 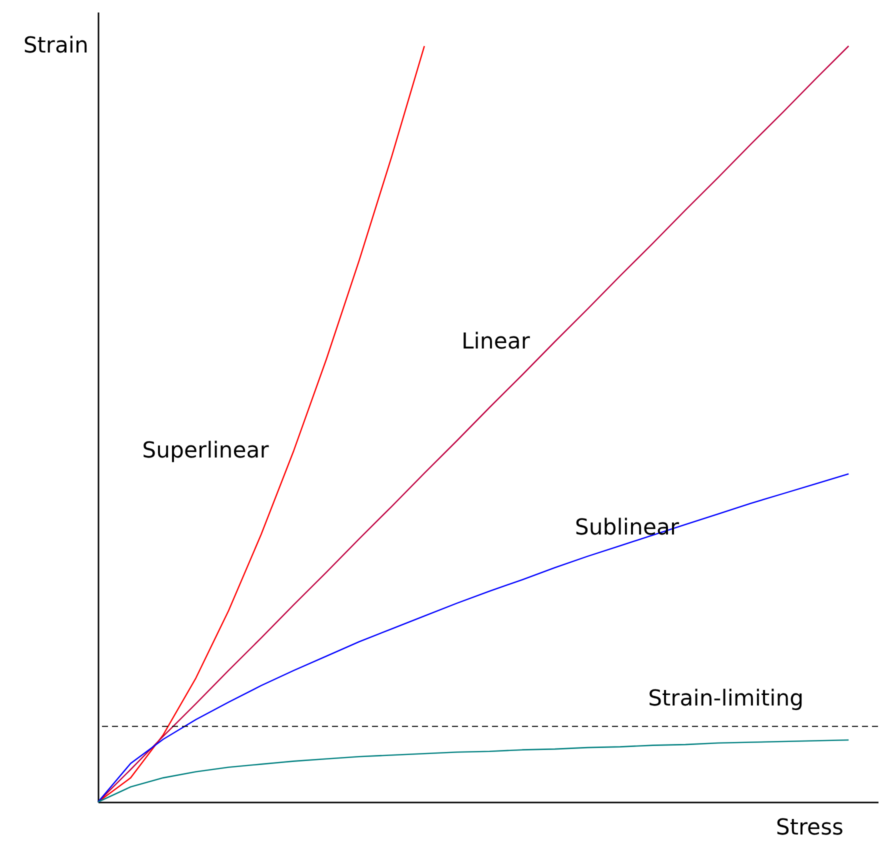 I want to click on x-axis-title: Stress, so click(x=810, y=828).